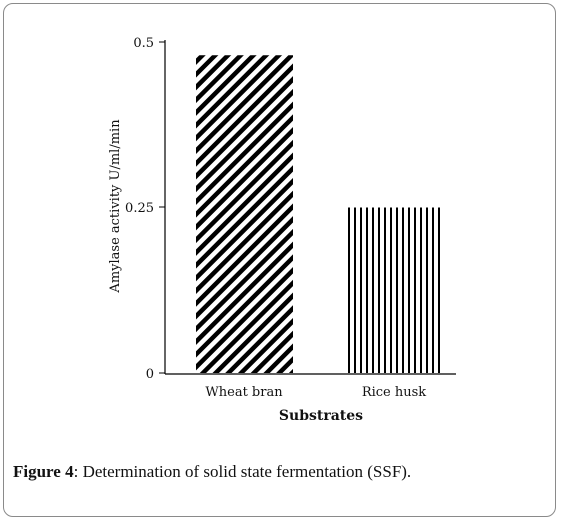 This screenshot has height=522, width=561. What do you see at coordinates (394, 392) in the screenshot?
I see `x-category-label-rice-husk: Rice husk` at bounding box center [394, 392].